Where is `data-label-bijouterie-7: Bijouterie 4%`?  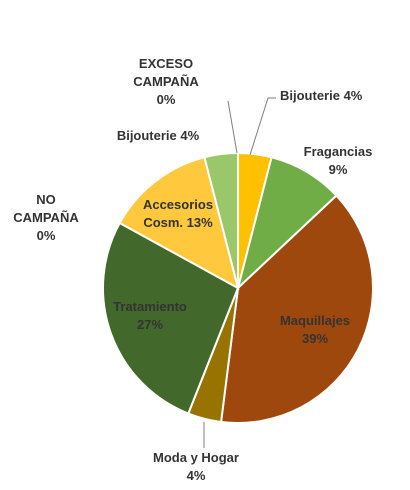
data-label-bijouterie-7: Bijouterie 4% is located at coordinates (158, 135).